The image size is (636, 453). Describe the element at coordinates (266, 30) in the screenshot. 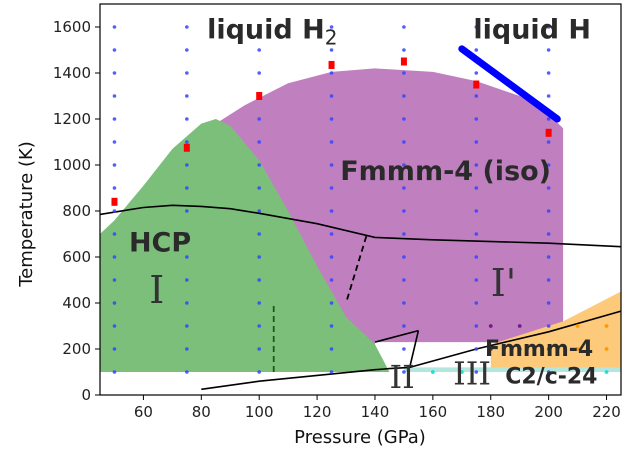

I see `phase-label-text: liquid H` at that location.